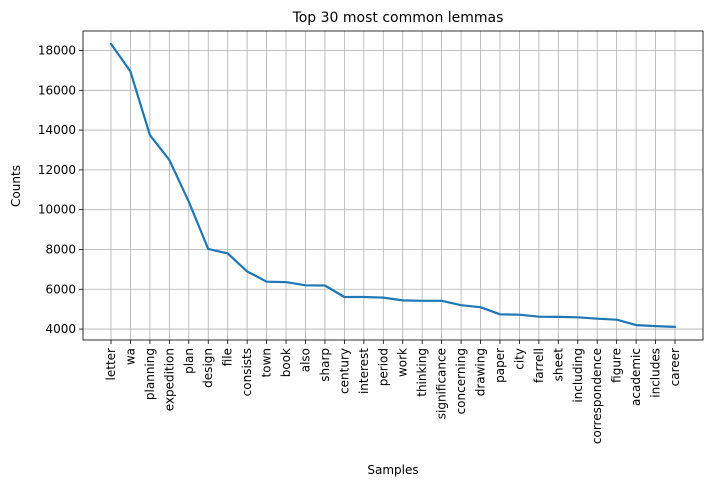 The height and width of the screenshot is (488, 713). Describe the element at coordinates (519, 359) in the screenshot. I see `x-tick-label: city` at that location.